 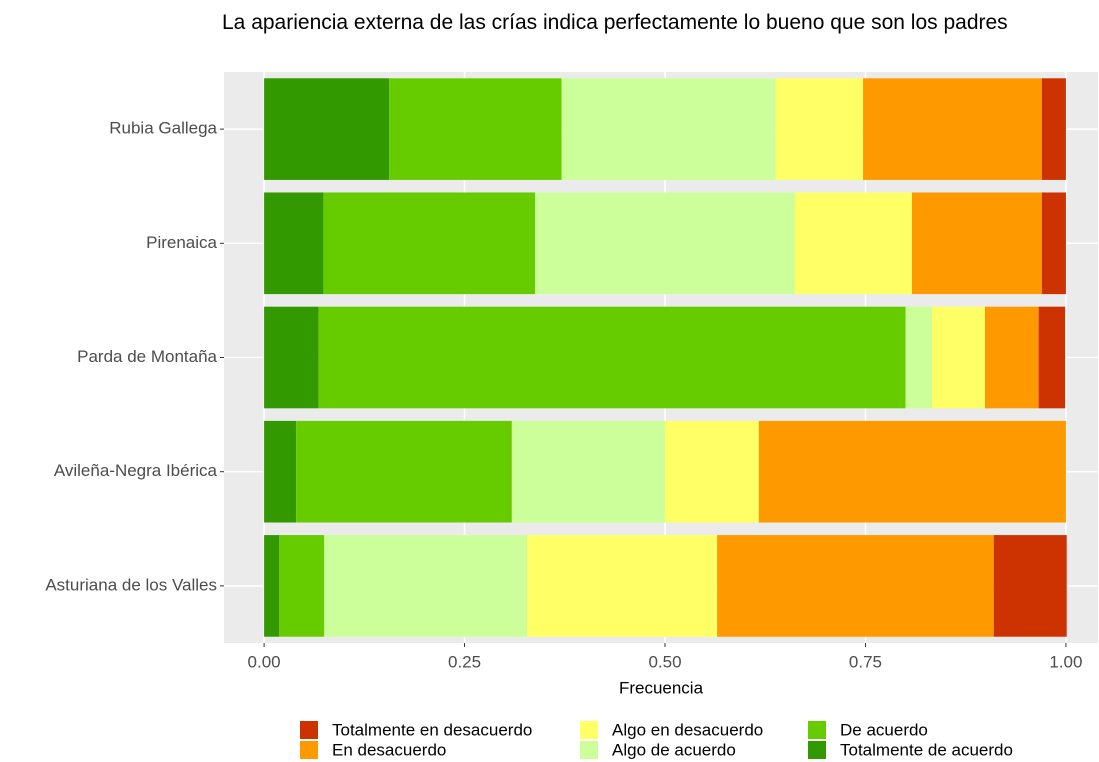 I want to click on x-axis-label: Frecuencia, so click(x=661, y=687).